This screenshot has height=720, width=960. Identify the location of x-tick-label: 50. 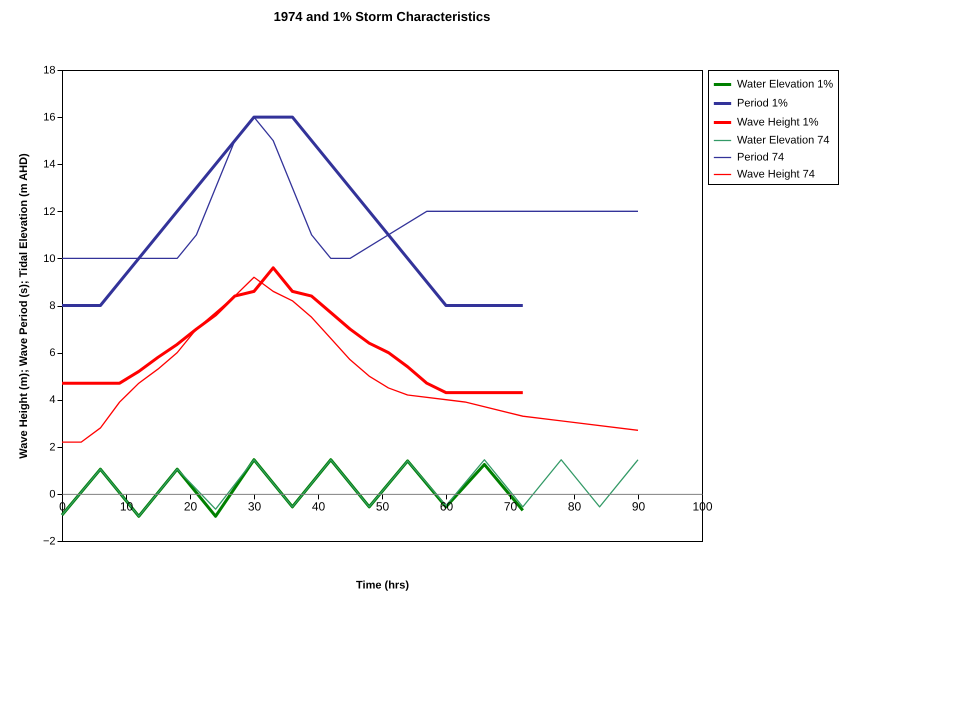
(383, 506).